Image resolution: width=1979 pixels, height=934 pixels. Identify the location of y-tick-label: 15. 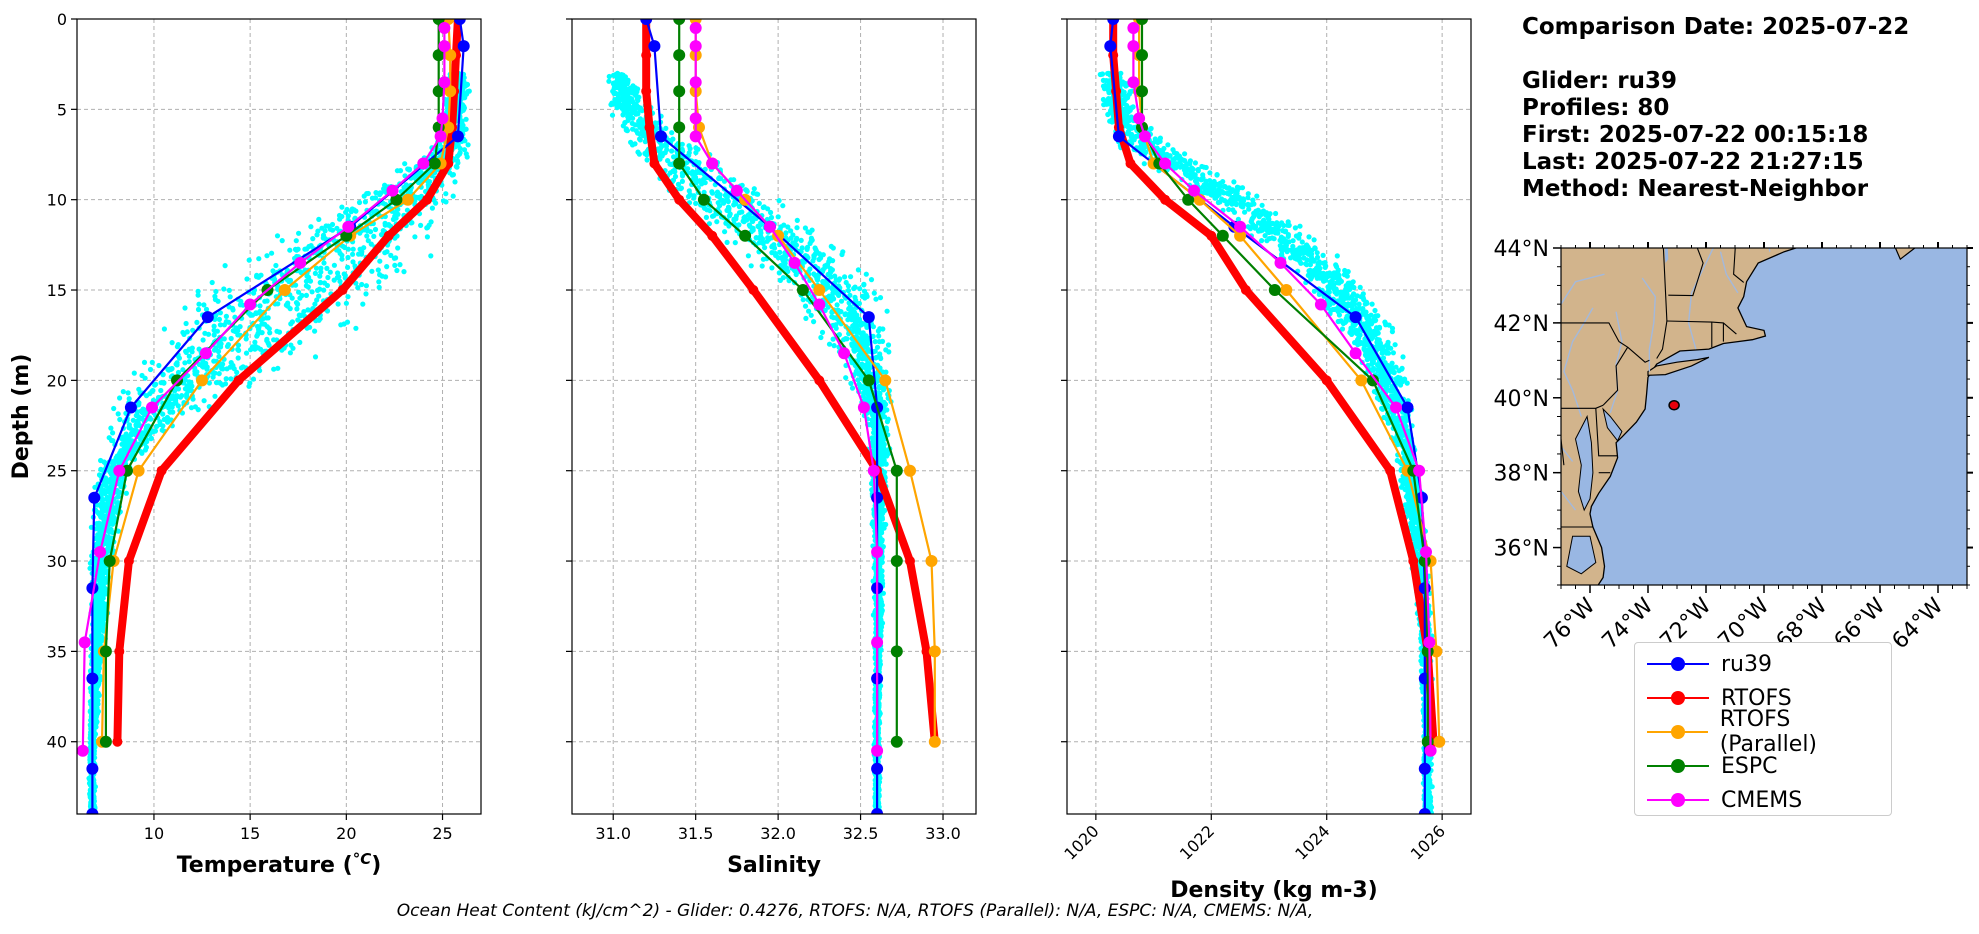
(57, 290).